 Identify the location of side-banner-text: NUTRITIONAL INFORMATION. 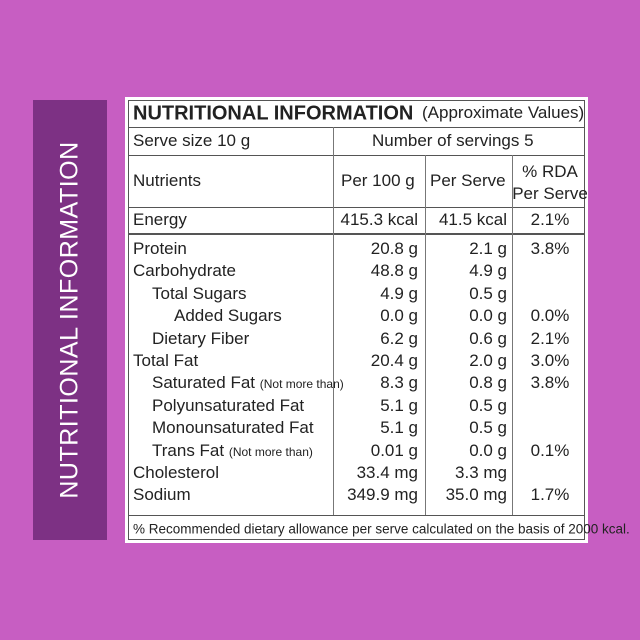
(69, 320).